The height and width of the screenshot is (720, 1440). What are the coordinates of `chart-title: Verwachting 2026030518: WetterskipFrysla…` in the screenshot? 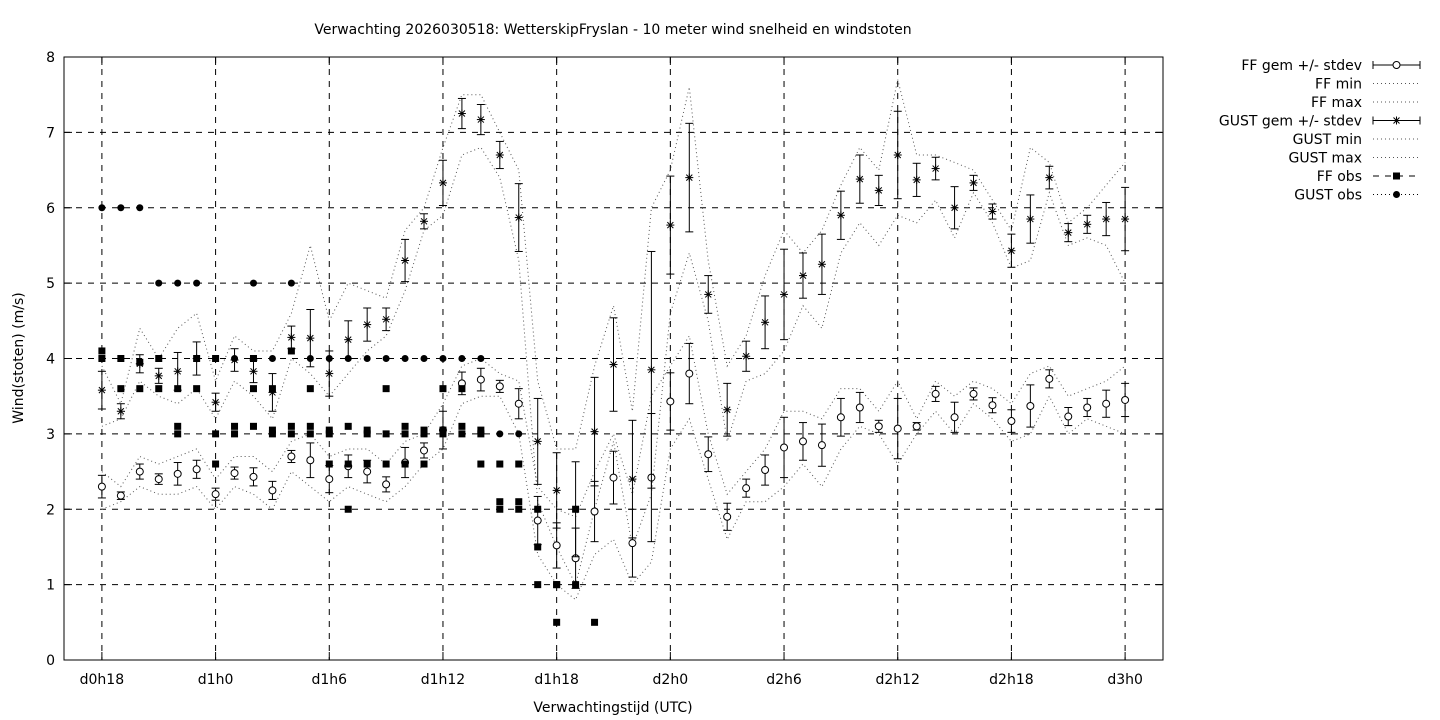 It's located at (612, 30).